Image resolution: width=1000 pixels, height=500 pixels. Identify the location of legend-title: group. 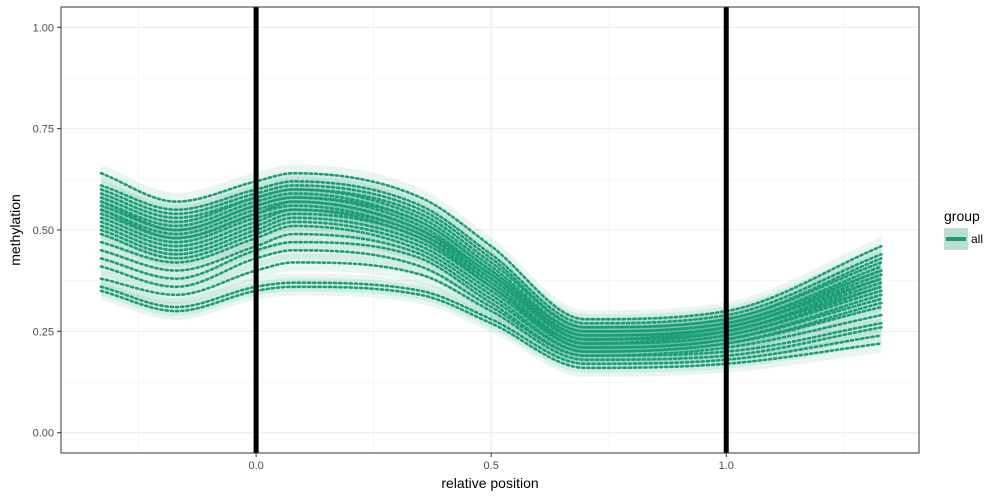
(962, 216).